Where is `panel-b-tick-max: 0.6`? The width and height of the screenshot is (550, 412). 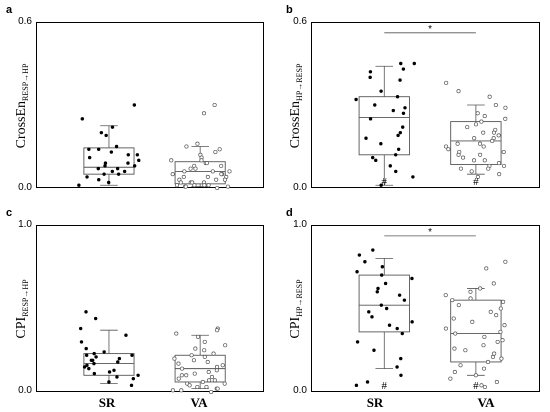
panel-b-tick-max: 0.6 is located at coordinates (300, 21).